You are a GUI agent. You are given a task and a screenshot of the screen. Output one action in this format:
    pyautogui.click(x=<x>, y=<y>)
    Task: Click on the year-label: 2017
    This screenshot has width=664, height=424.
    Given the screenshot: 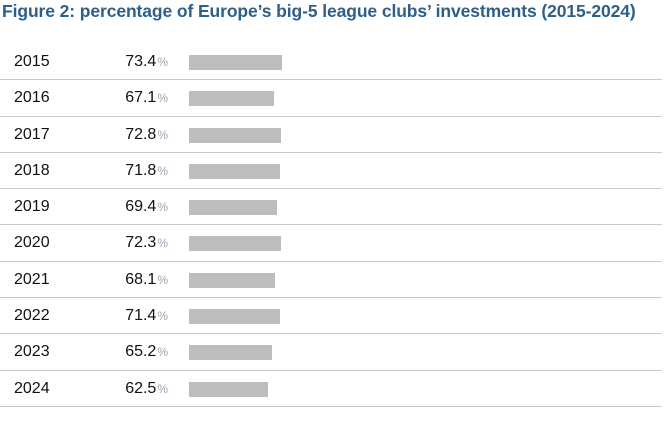 What is the action you would take?
    pyautogui.click(x=32, y=134)
    